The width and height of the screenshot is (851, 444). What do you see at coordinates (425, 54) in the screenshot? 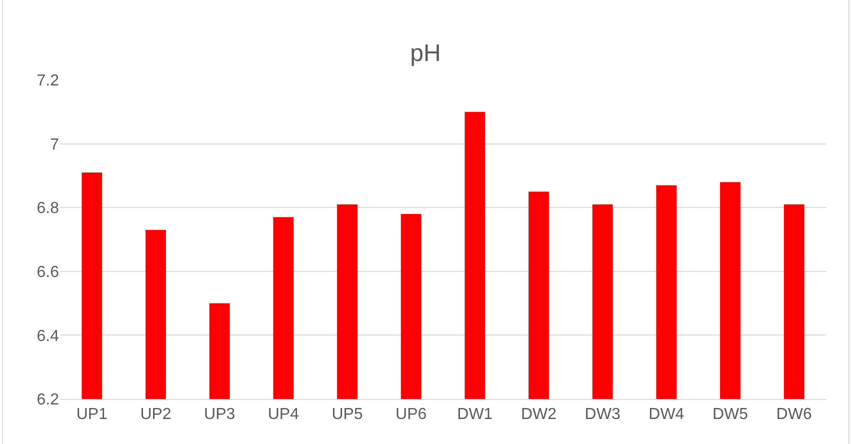
I see `chart-title: pH` at bounding box center [425, 54].